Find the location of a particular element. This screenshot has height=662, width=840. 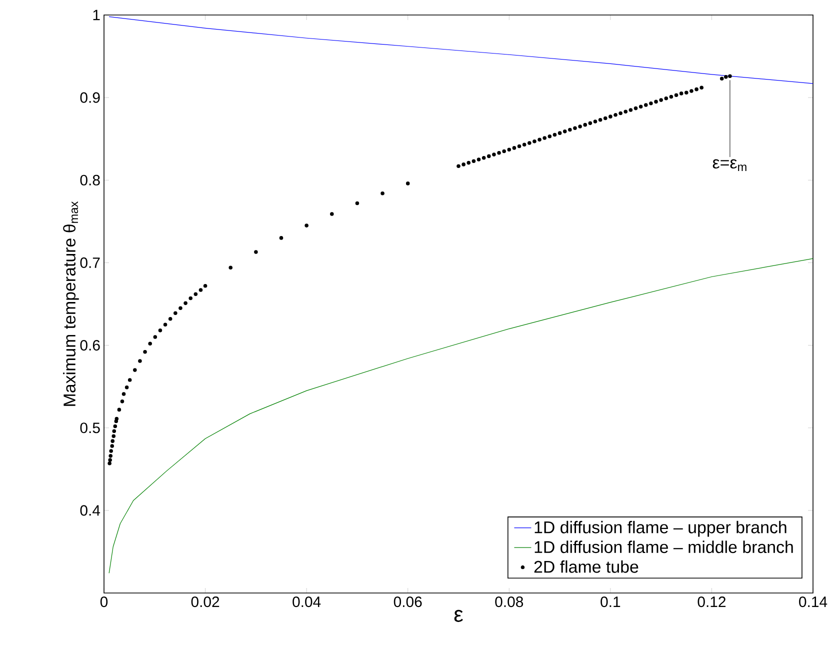

y-tick-label: 0.5 is located at coordinates (90, 428).